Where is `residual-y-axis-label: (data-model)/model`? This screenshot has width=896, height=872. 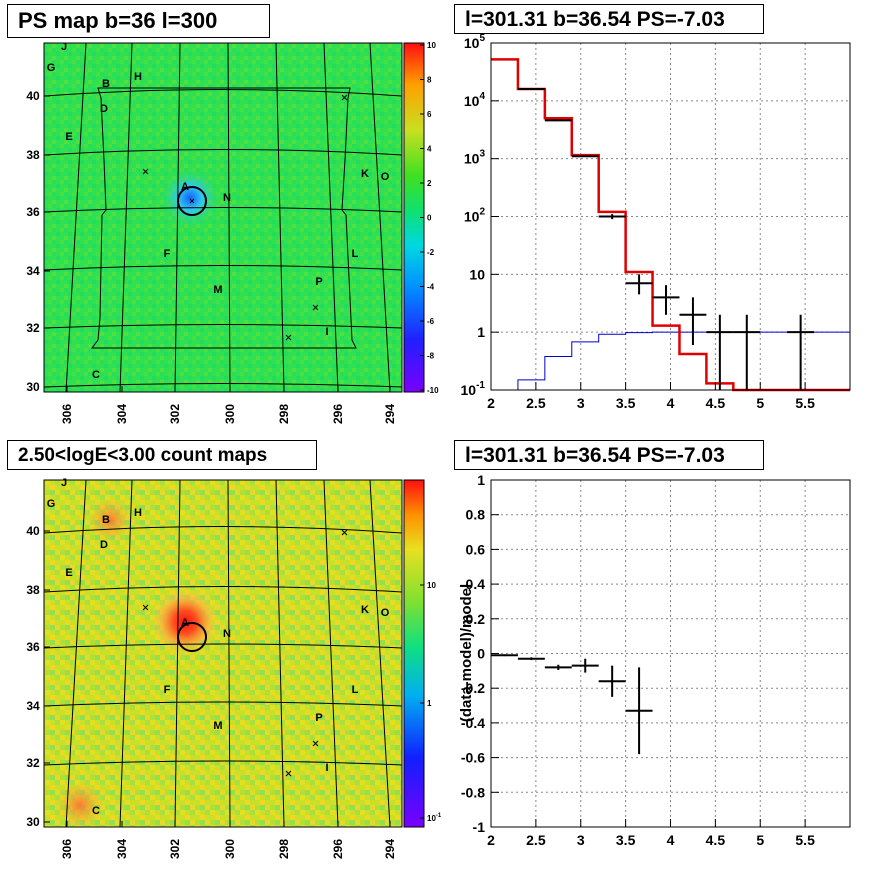
residual-y-axis-label: (data-model)/model is located at coordinates (466, 653).